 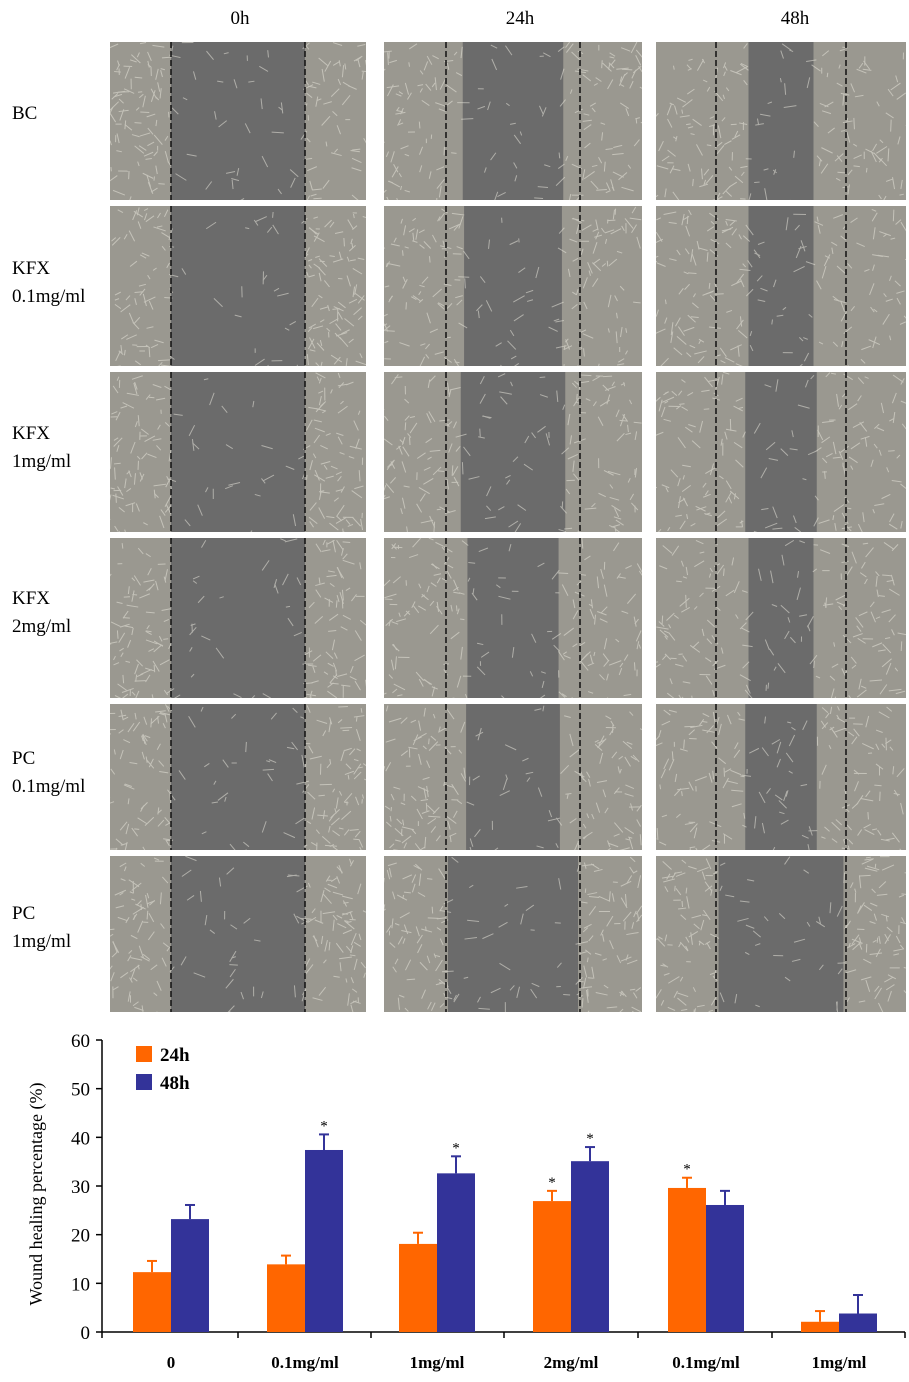 What do you see at coordinates (86, 1333) in the screenshot?
I see `y-tick-label: 0` at bounding box center [86, 1333].